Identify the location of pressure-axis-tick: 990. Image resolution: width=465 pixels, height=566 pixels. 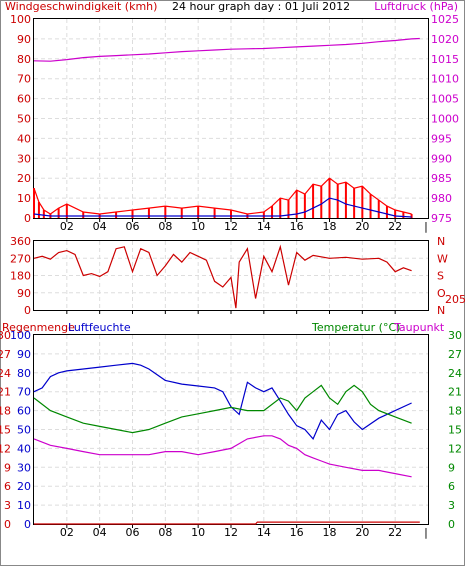
(441, 158).